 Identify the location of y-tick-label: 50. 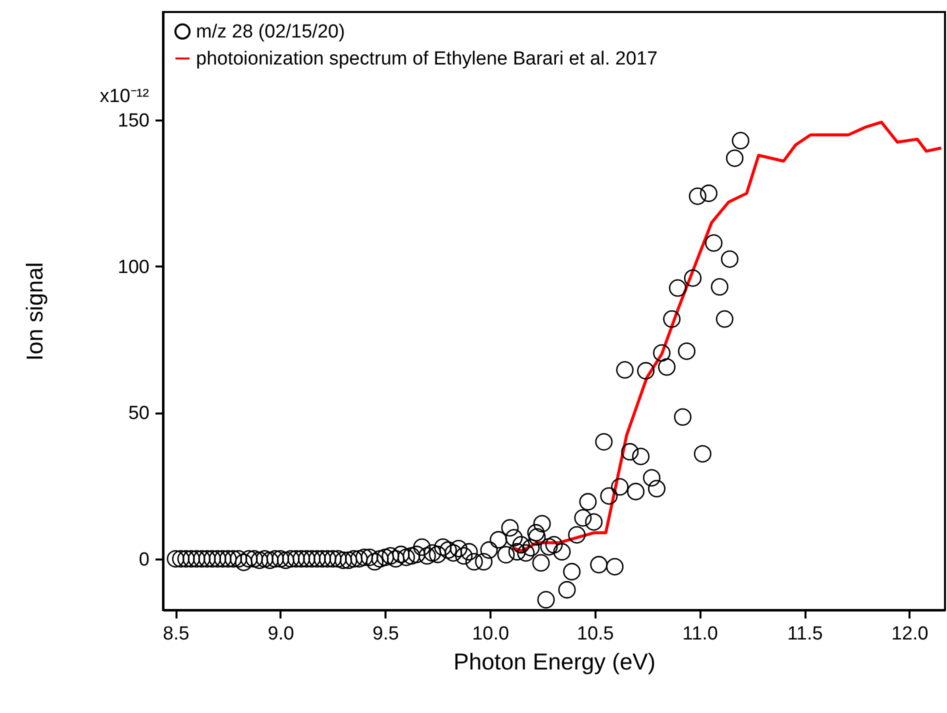
(139, 413).